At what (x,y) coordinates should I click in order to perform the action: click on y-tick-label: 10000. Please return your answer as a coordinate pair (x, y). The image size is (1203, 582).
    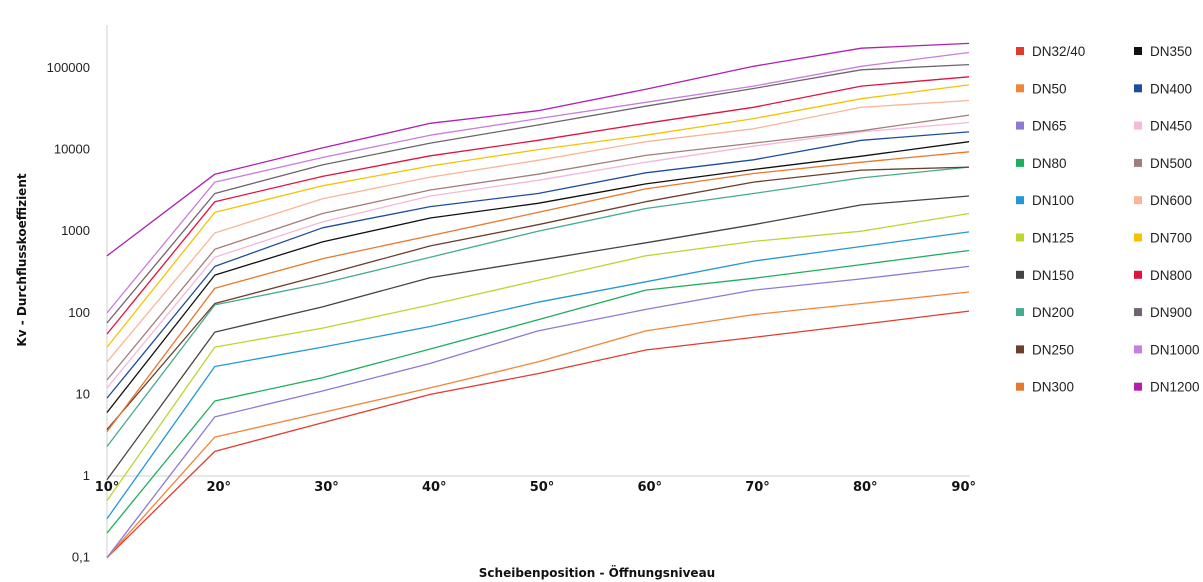
    Looking at the image, I should click on (72, 149).